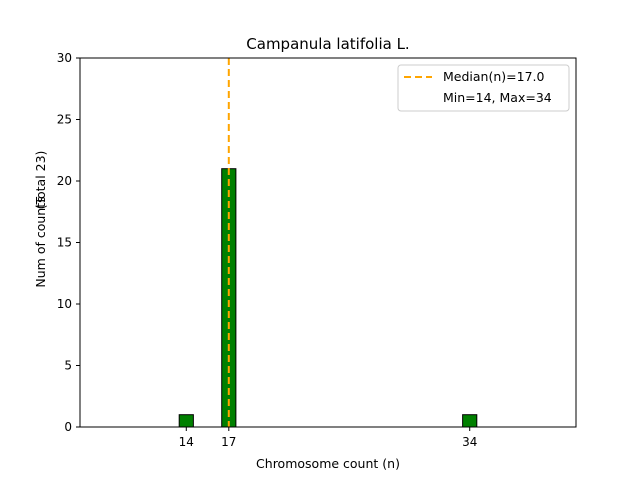  I want to click on x-axis-label: Chromosome count (n), so click(328, 463).